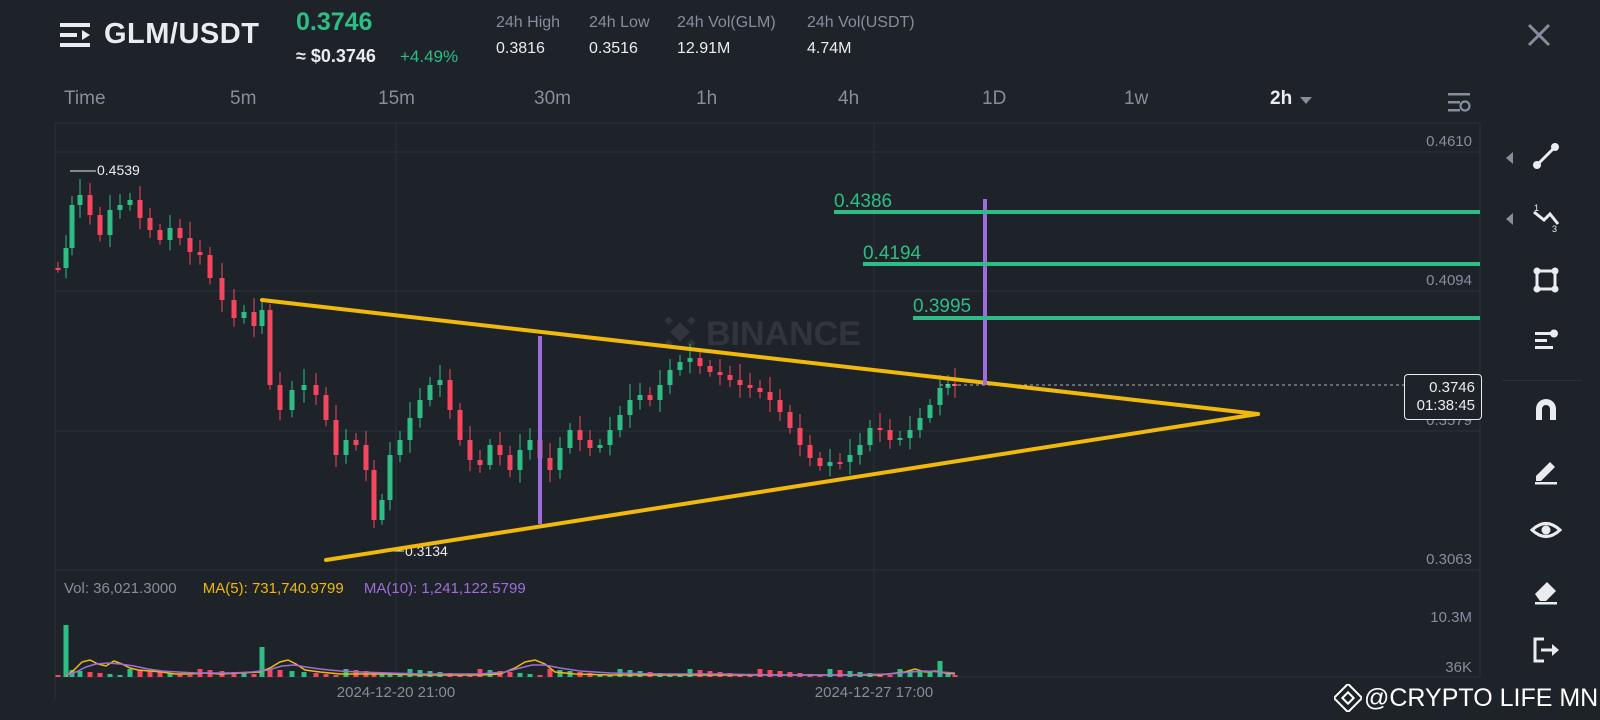  I want to click on binance-watermark-text: BINANCE, so click(783, 334).